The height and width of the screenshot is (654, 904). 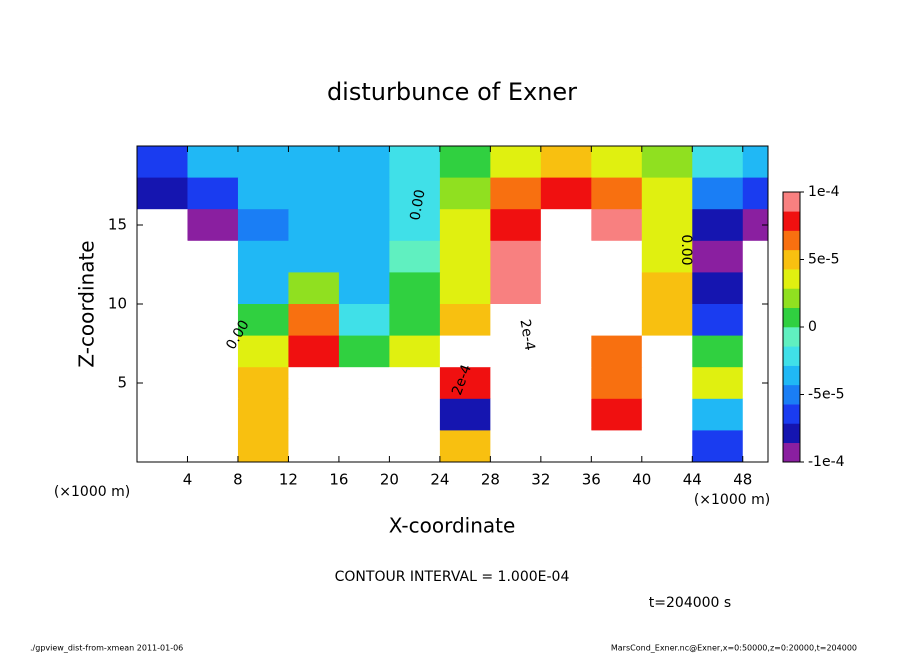 What do you see at coordinates (439, 480) in the screenshot?
I see `x-tick-label: 24` at bounding box center [439, 480].